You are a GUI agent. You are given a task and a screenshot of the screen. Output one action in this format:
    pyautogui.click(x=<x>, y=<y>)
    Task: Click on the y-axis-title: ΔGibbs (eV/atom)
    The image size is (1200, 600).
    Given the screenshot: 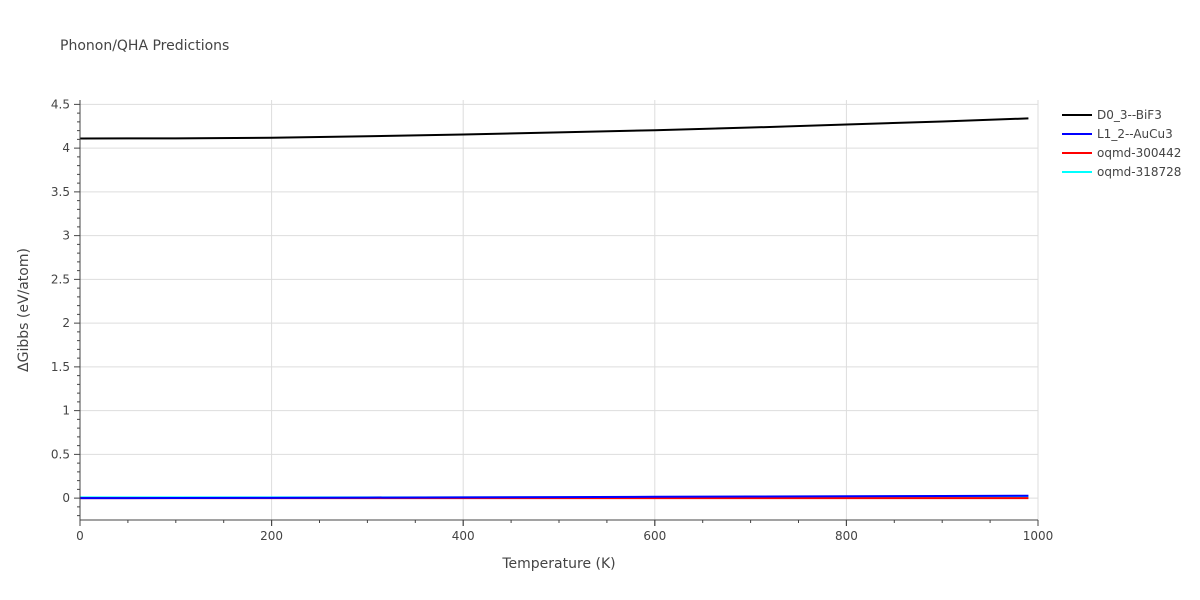 What is the action you would take?
    pyautogui.click(x=24, y=310)
    